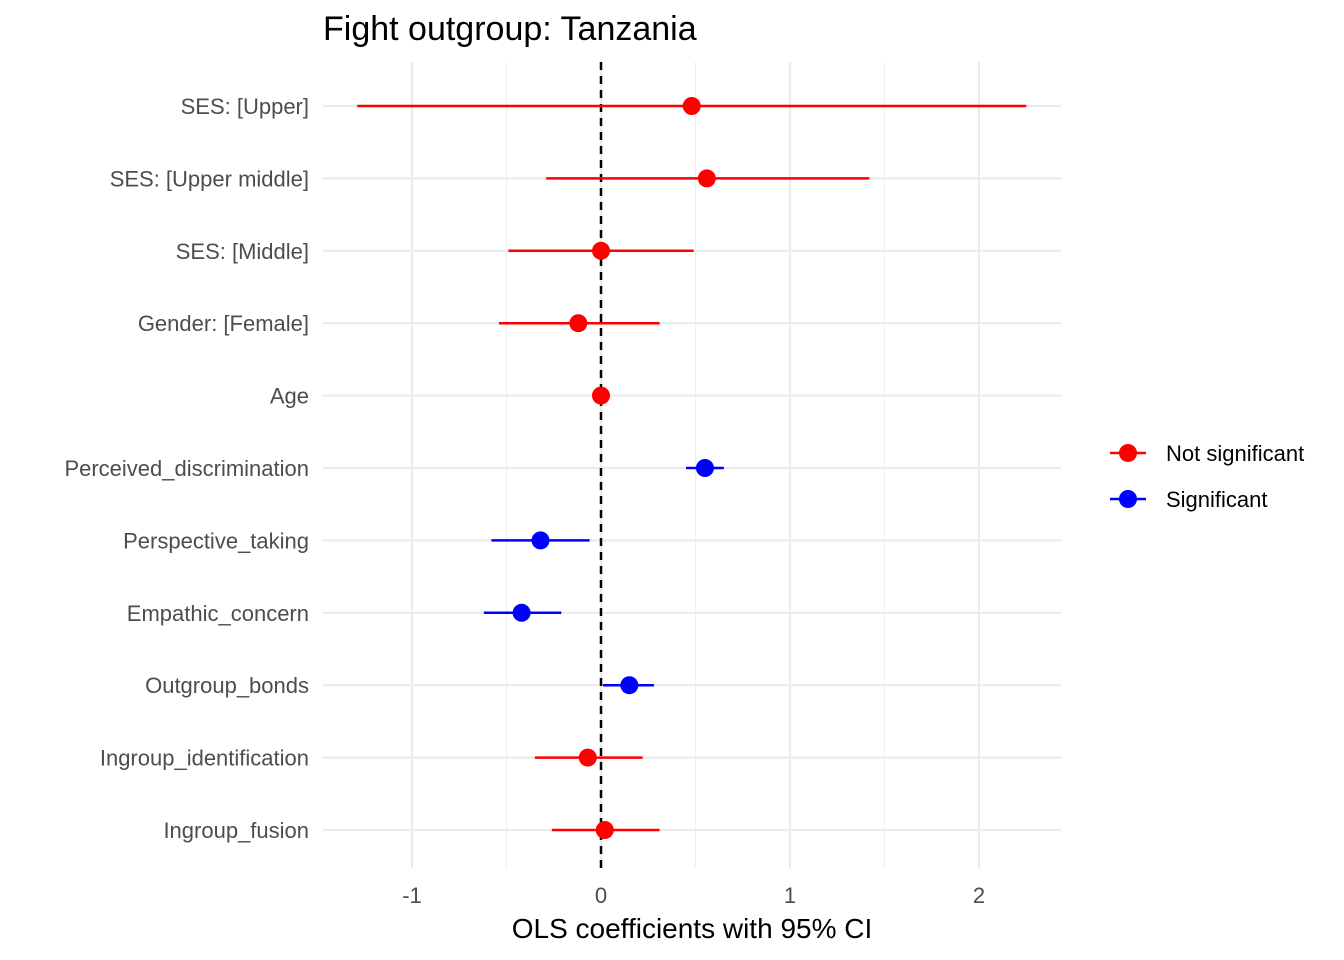 Image resolution: width=1344 pixels, height=960 pixels. I want to click on legend-label: Significant, so click(1217, 499).